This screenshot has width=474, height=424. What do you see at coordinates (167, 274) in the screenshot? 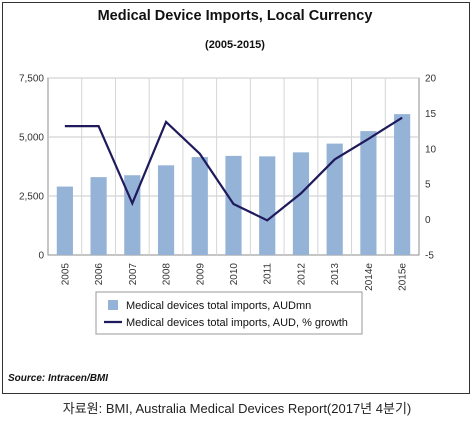
I see `x-tick-label: 2008` at bounding box center [167, 274].